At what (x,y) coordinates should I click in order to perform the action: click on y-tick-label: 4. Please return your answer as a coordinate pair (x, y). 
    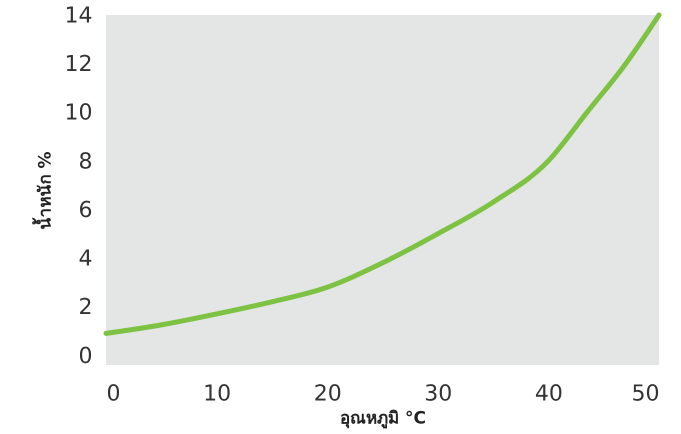
    Looking at the image, I should click on (85, 259).